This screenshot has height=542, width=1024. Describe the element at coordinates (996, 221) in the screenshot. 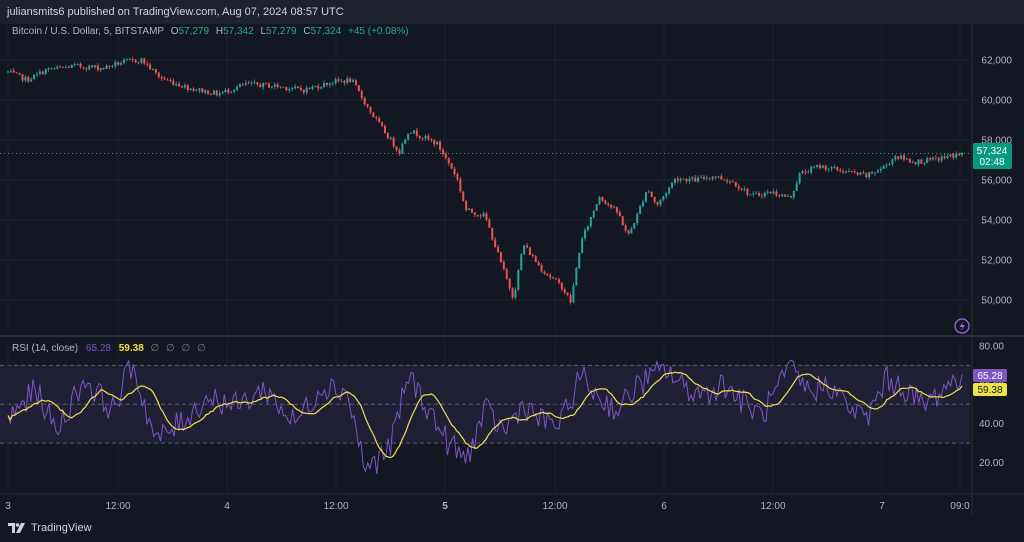

I see `price-tick-label: 54,000` at that location.